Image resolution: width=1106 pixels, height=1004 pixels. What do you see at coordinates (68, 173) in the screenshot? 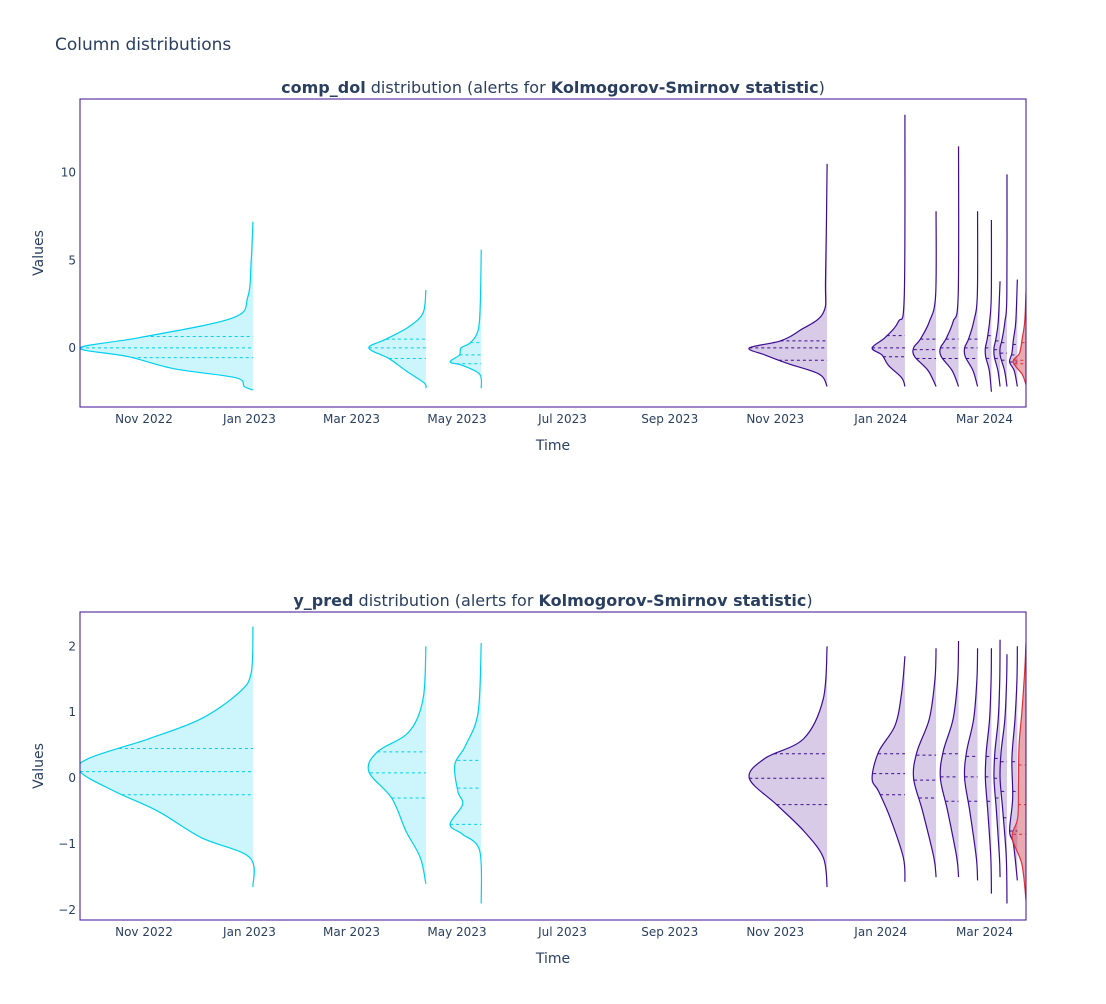
I see `y-tick-label: 10` at bounding box center [68, 173].